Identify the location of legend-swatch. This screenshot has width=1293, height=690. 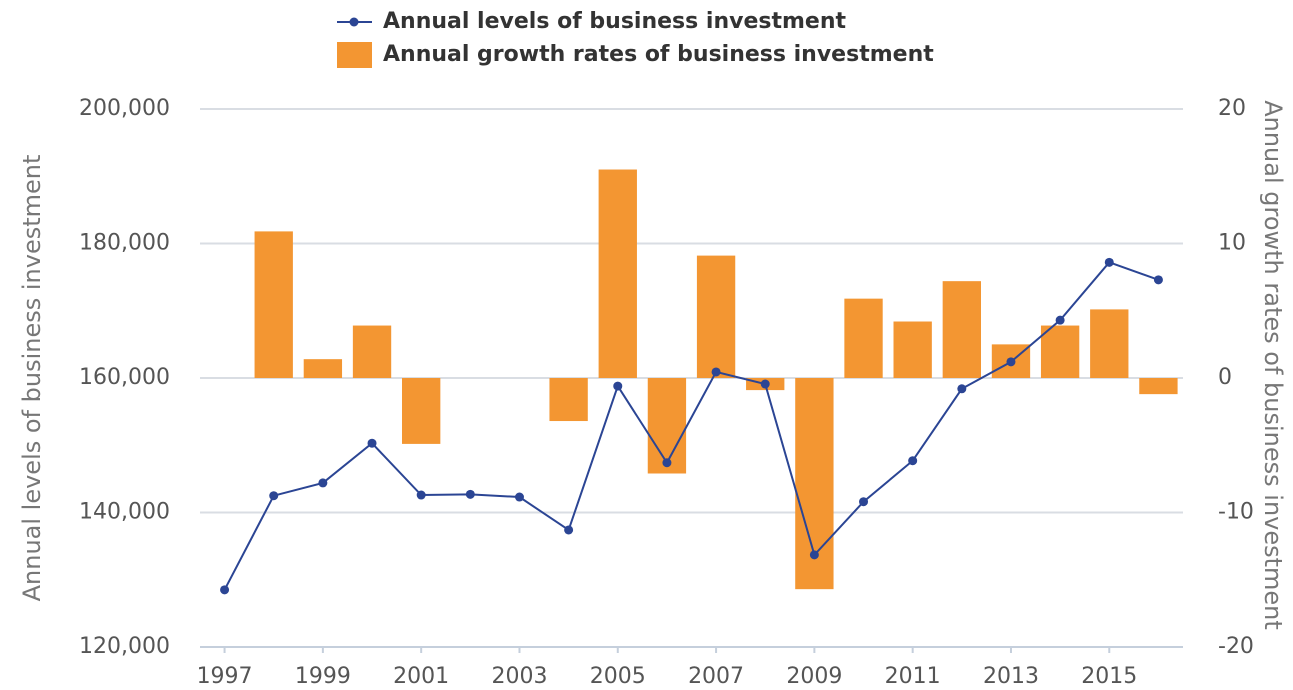
(354, 55).